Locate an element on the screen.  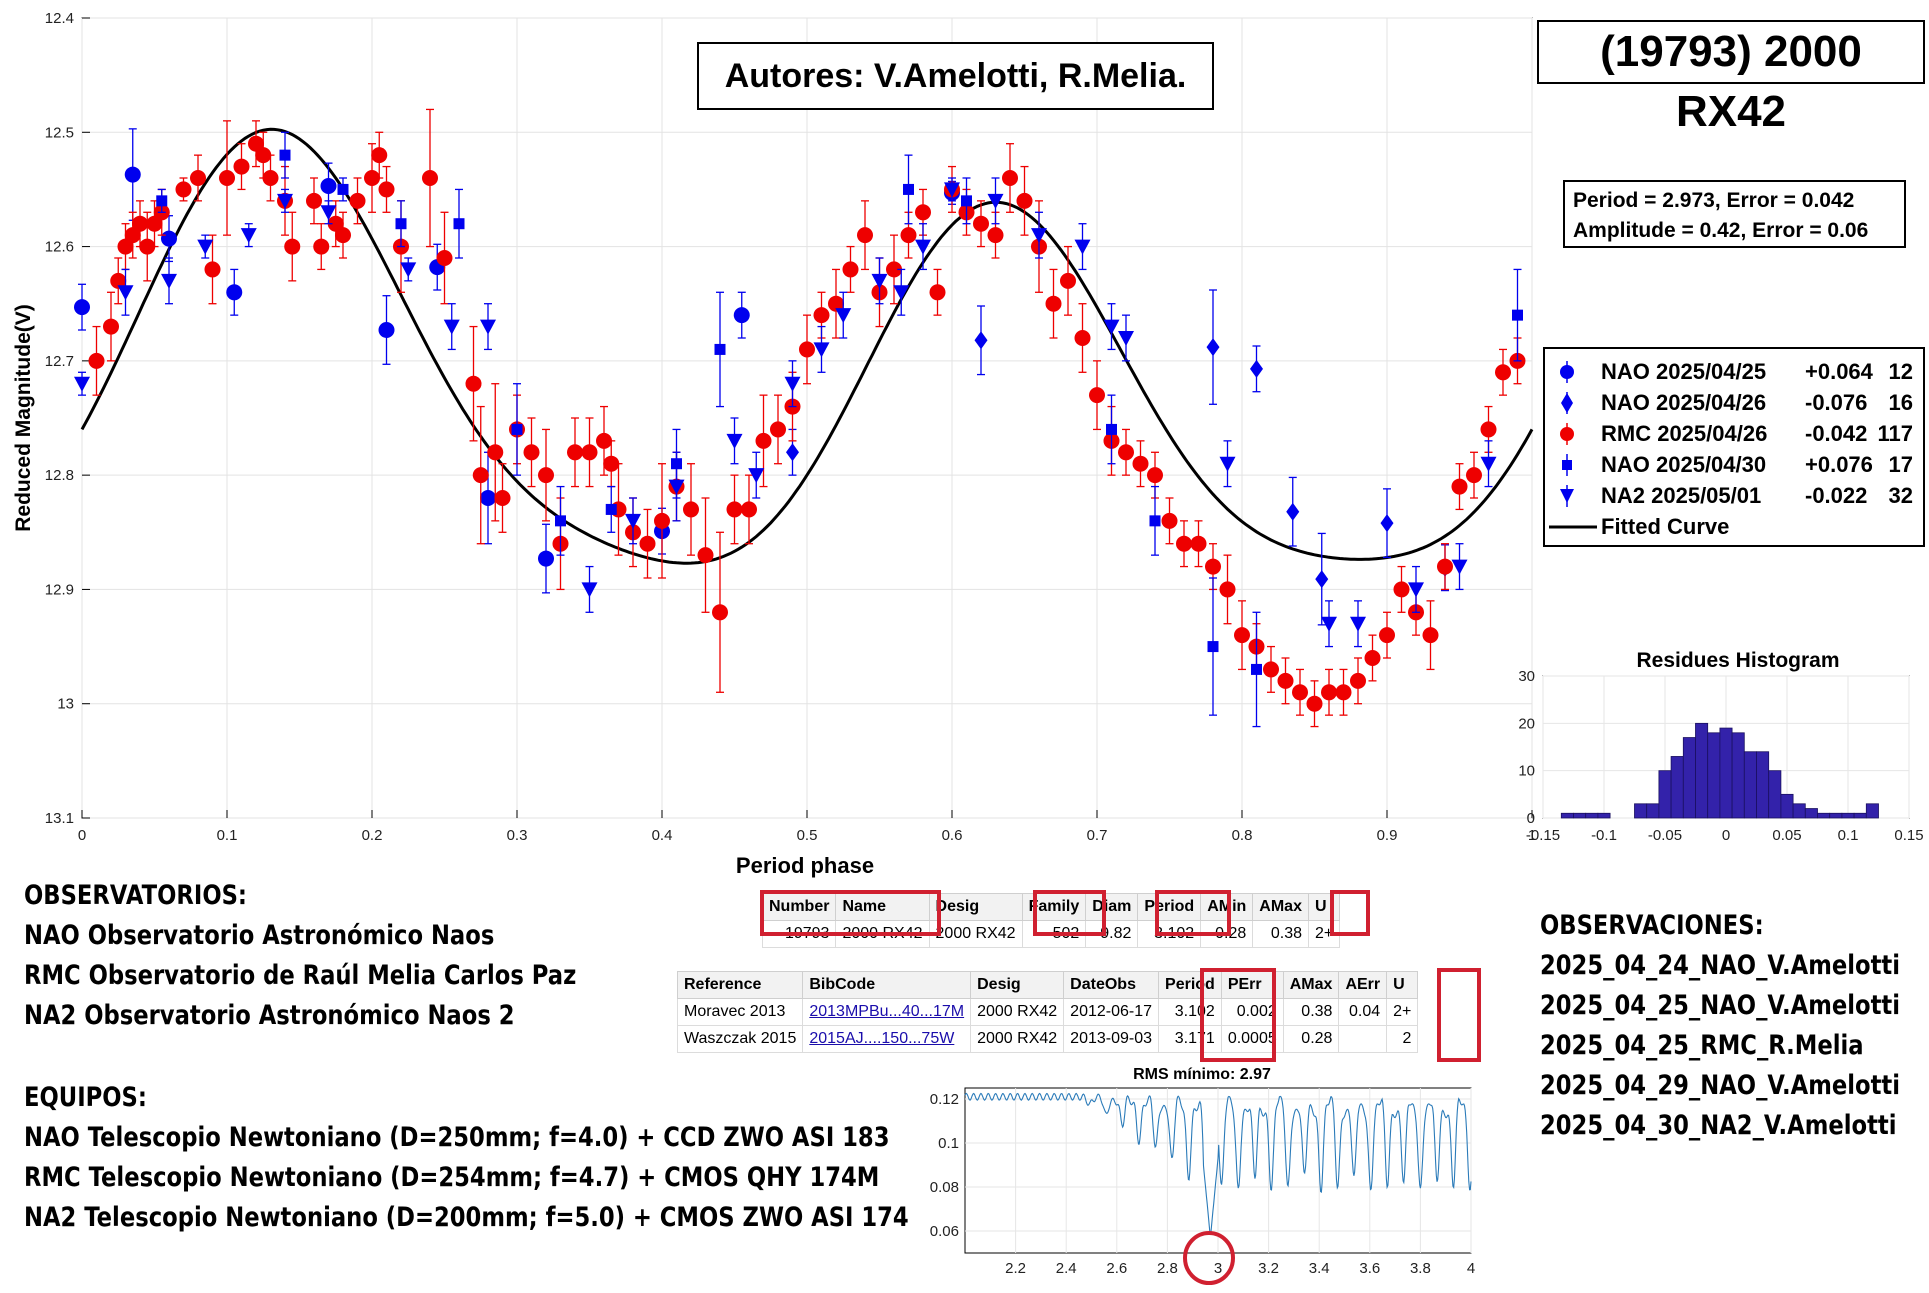
table-cell: 3.171 is located at coordinates (1190, 1039).